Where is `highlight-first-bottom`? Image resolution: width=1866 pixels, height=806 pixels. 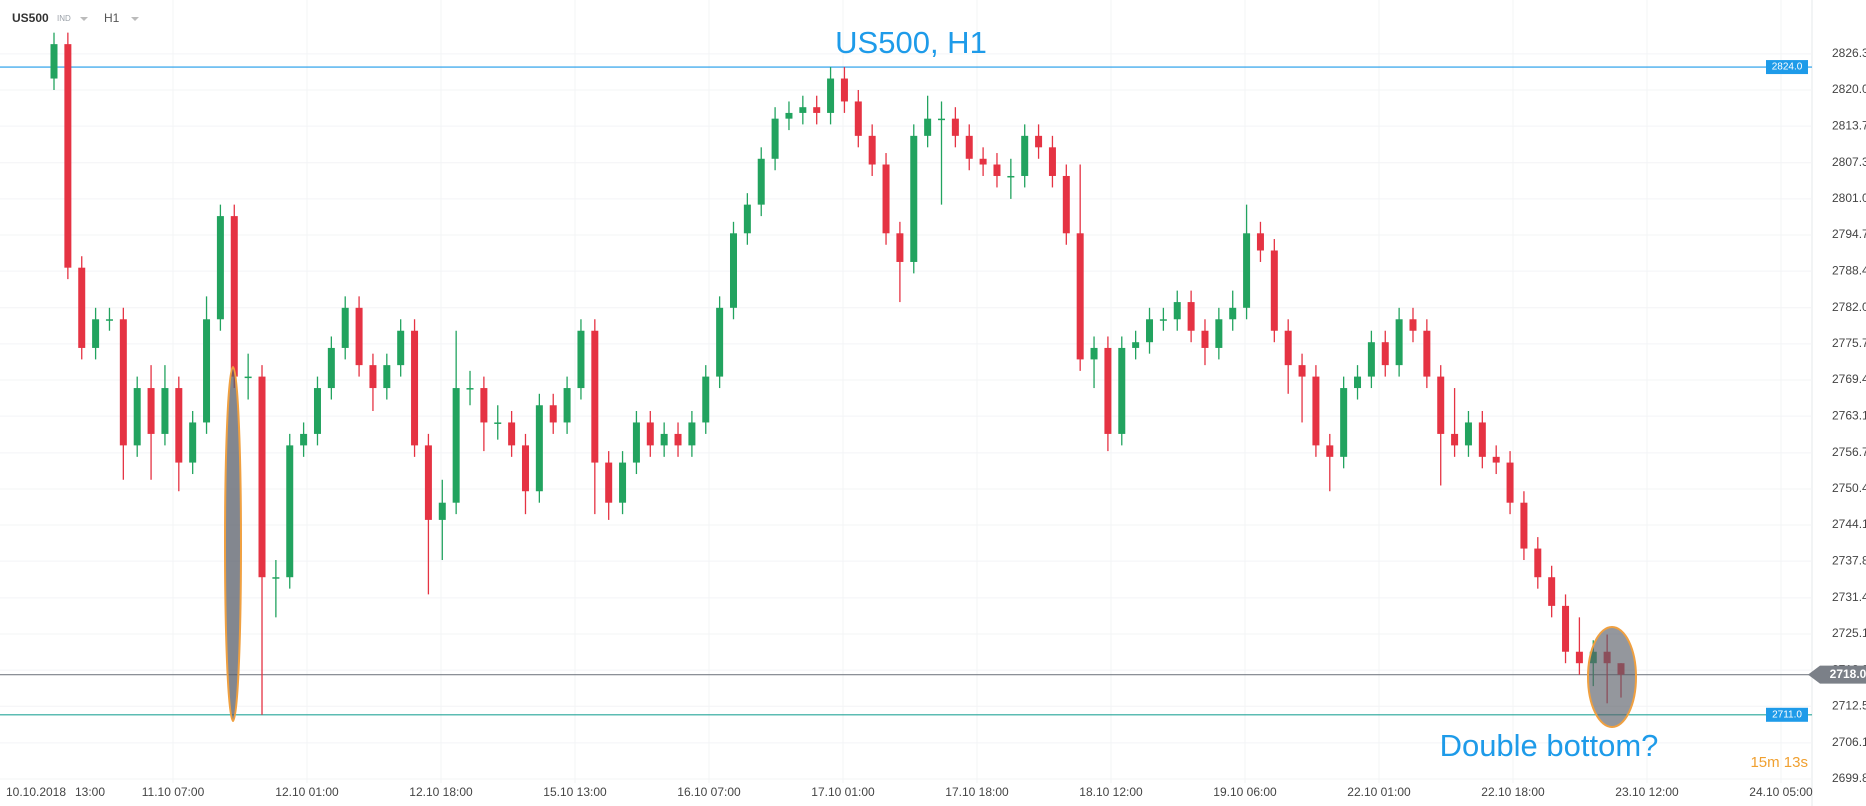 highlight-first-bottom is located at coordinates (233, 544).